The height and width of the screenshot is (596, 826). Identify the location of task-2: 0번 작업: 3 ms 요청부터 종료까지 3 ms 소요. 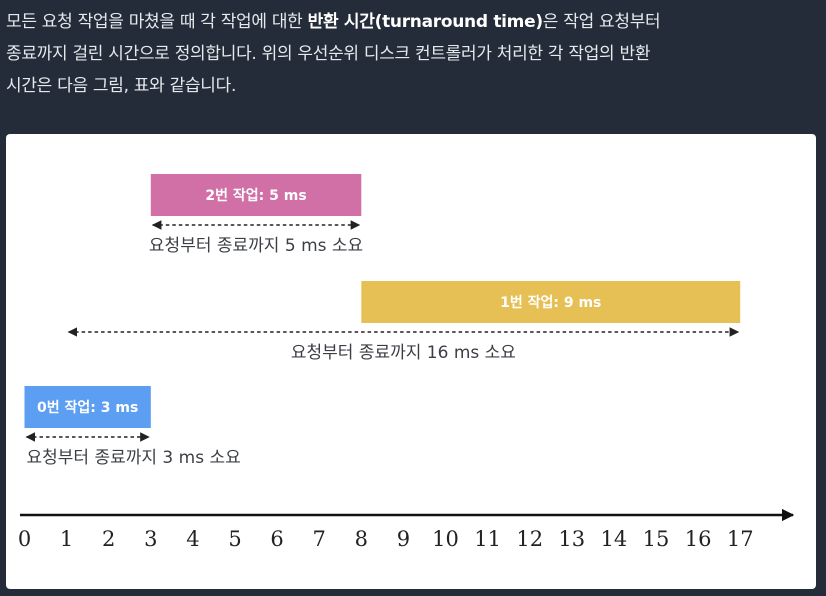
(132, 427).